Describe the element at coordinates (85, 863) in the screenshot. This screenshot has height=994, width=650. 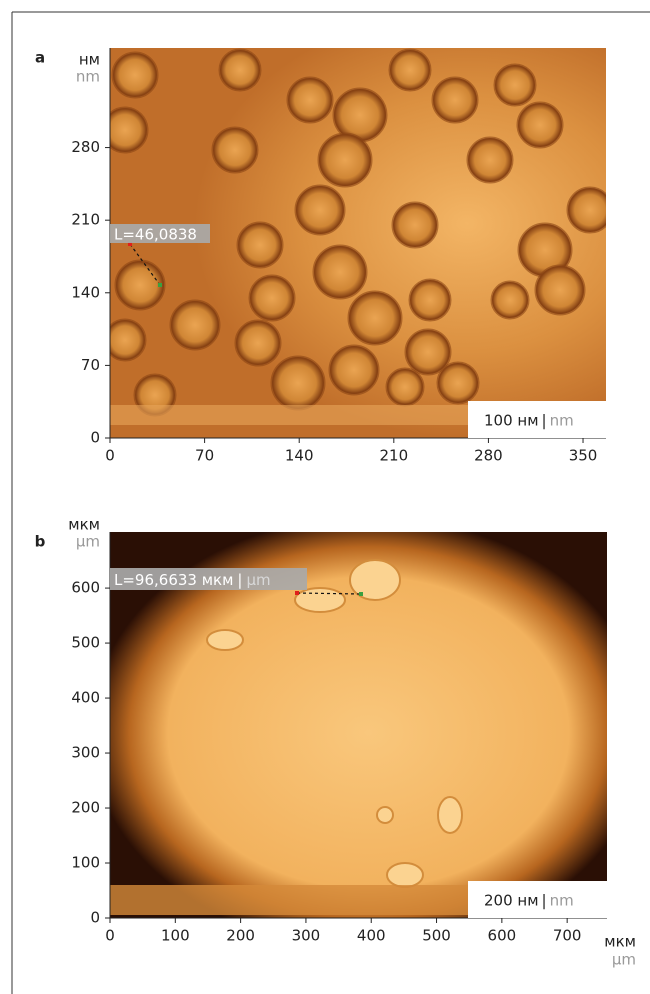
I see `y-tick-label: 100` at that location.